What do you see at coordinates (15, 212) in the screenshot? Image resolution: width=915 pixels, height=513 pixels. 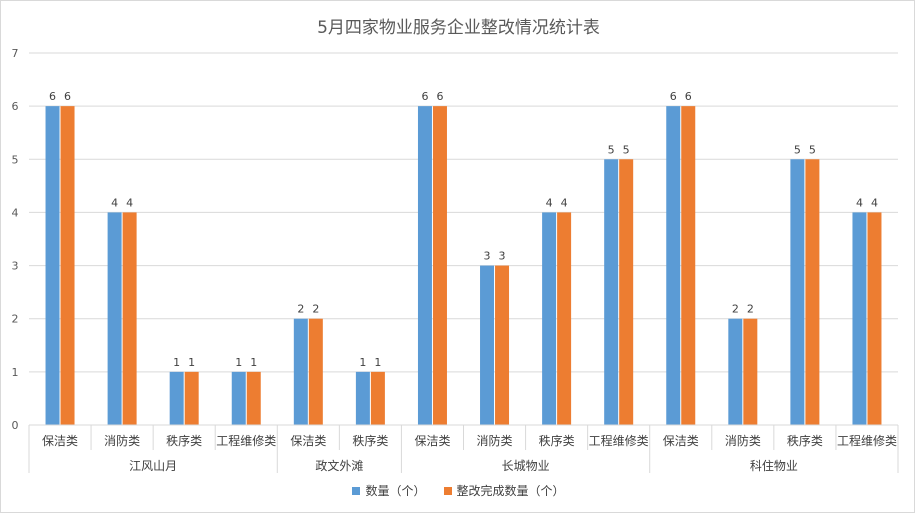 I see `y-tick-label: 4` at bounding box center [15, 212].